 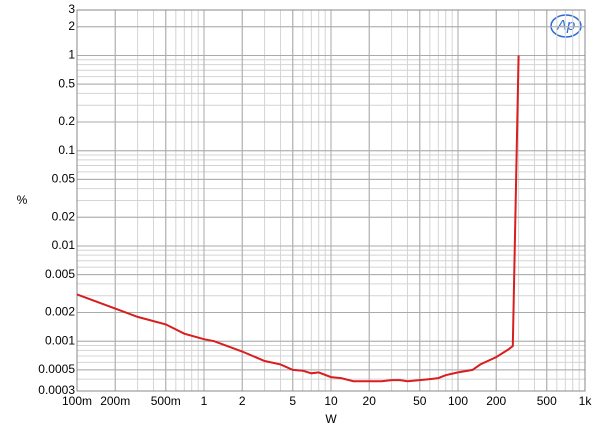 I want to click on y-tick-label: 0.001, so click(x=60, y=340).